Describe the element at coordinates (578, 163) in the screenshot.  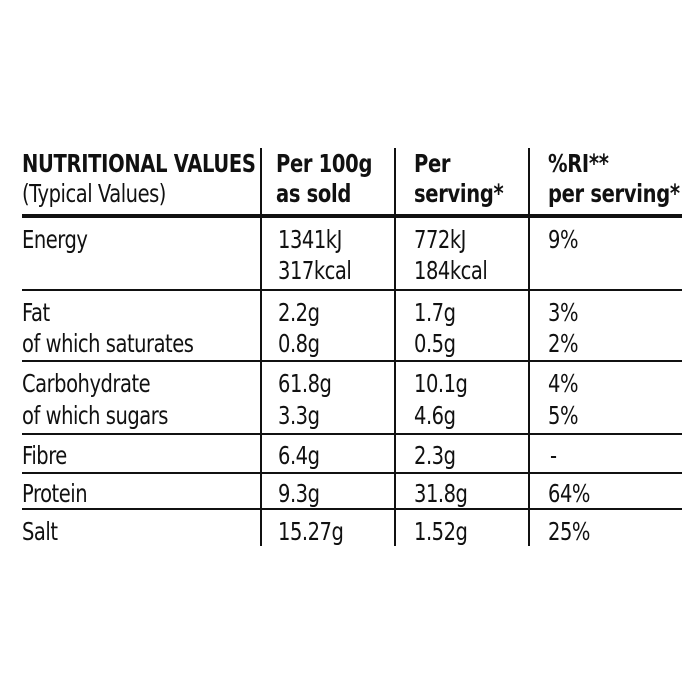
I see `header-ri: %RI**` at that location.